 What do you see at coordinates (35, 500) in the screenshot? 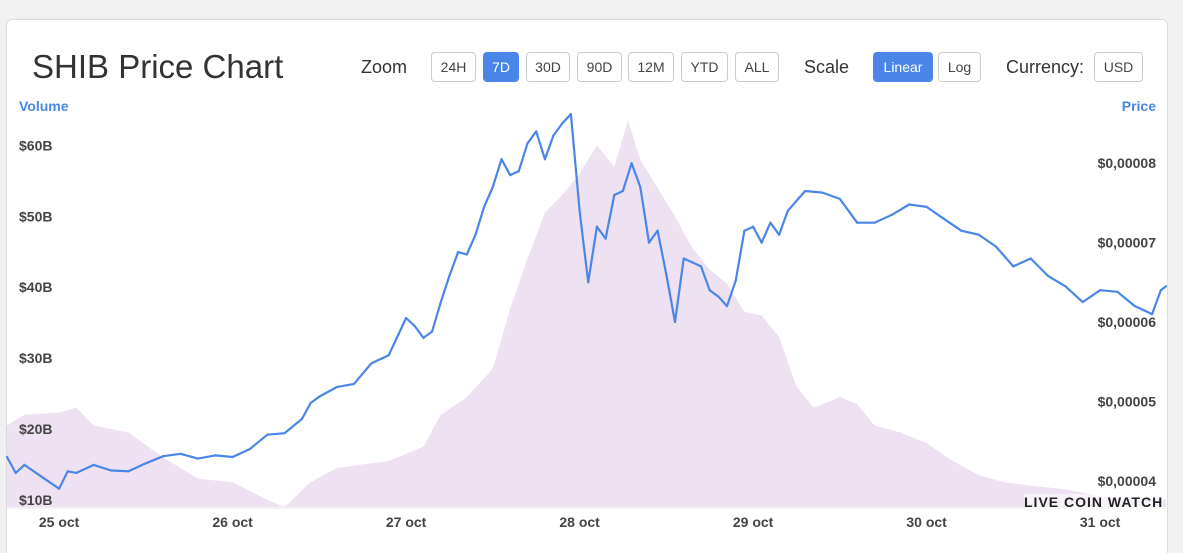
I see `volume-tick-label: $10B` at bounding box center [35, 500].